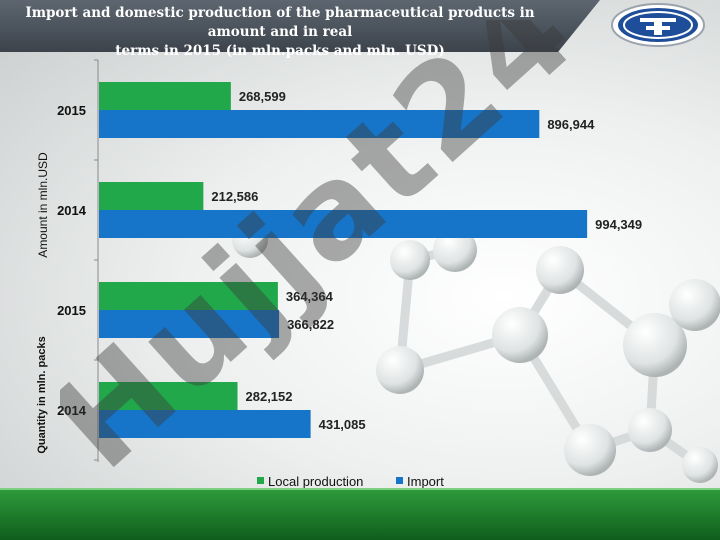 This screenshot has width=720, height=540. I want to click on footer-band, so click(360, 515).